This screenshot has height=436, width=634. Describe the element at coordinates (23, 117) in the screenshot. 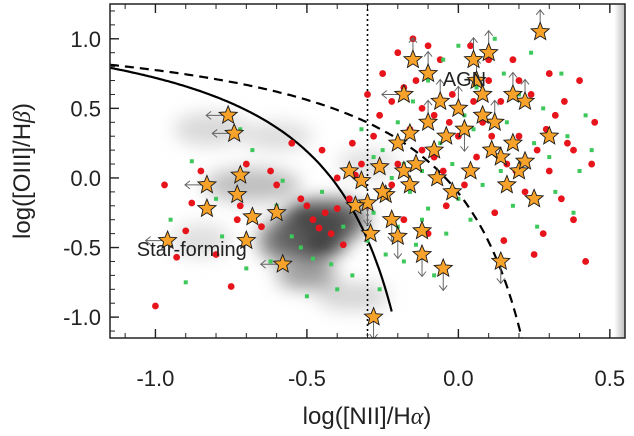

I see `y-axis-label-beta: β` at that location.